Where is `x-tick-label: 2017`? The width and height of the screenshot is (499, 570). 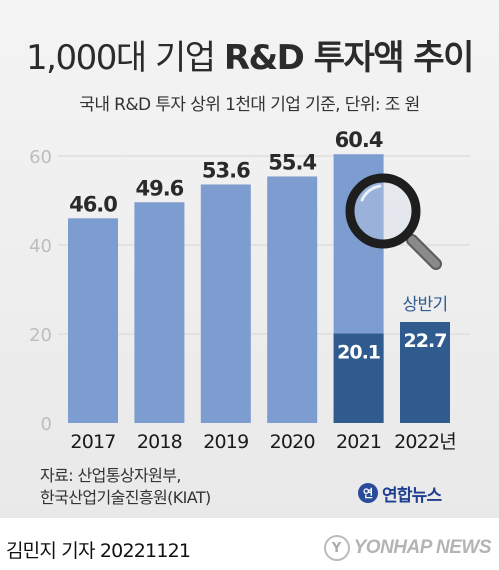 x-tick-label: 2017 is located at coordinates (92, 442).